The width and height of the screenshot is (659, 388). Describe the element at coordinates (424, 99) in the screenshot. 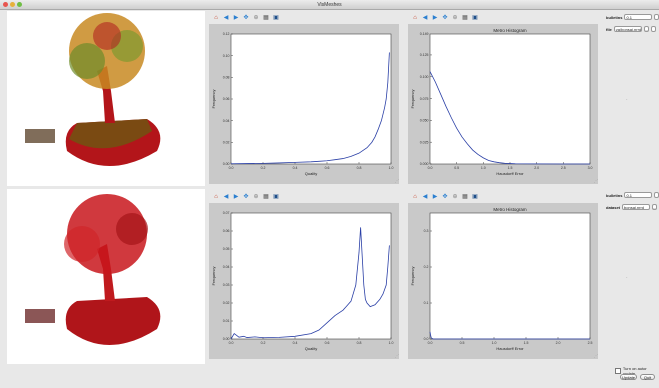

I see `y-tick-label: 0.075` at that location.